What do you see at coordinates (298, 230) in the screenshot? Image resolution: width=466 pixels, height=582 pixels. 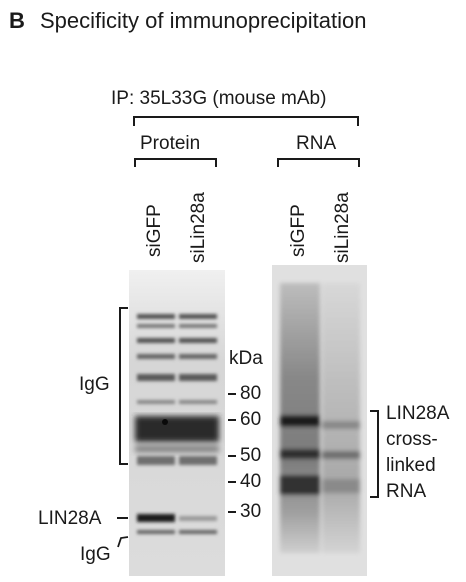 I see `lane-label-rna-sigfp: siGFP` at bounding box center [298, 230].